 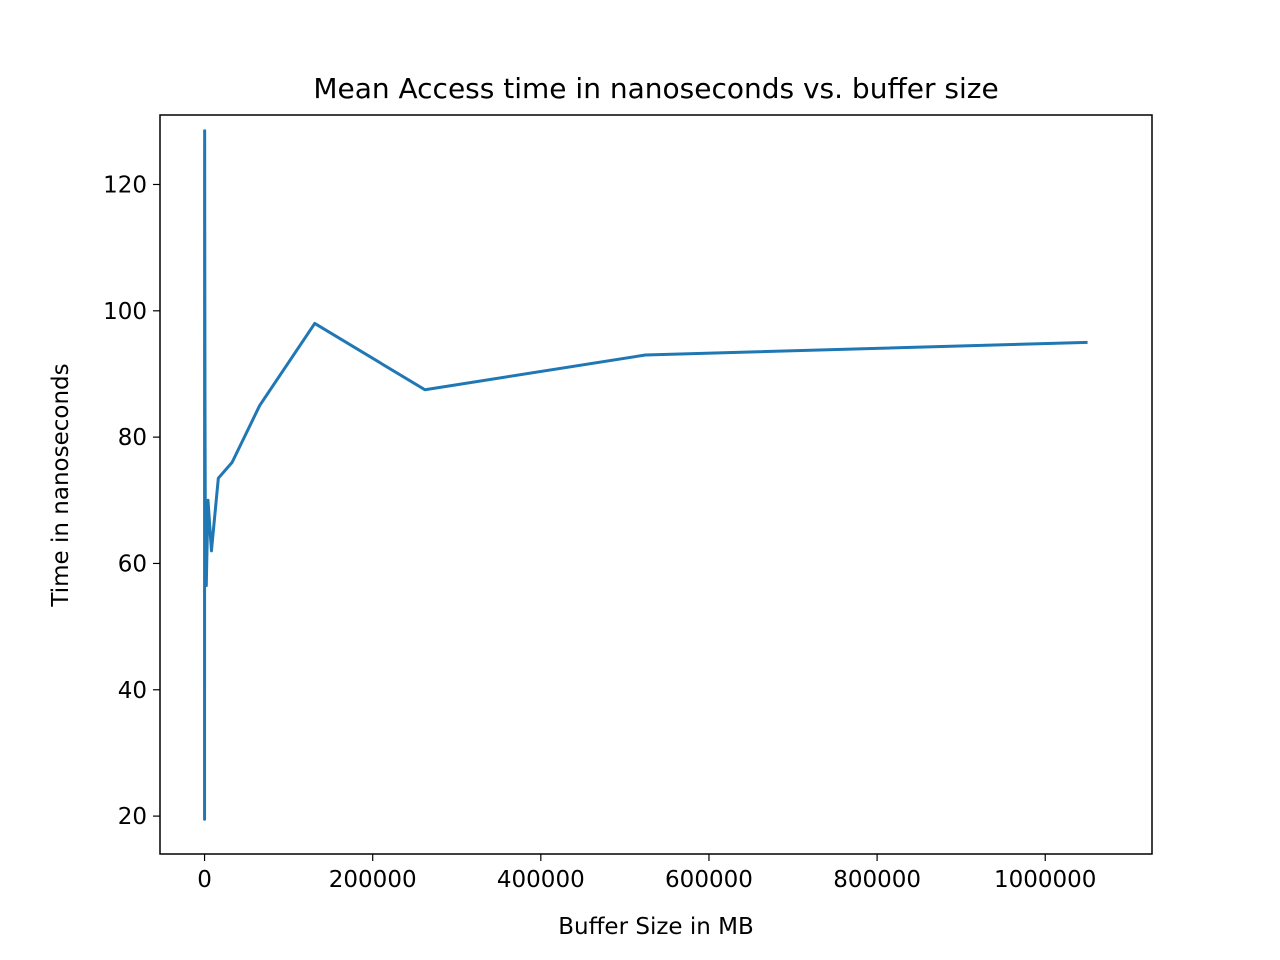 I want to click on y-tick-label: 120, so click(x=125, y=185).